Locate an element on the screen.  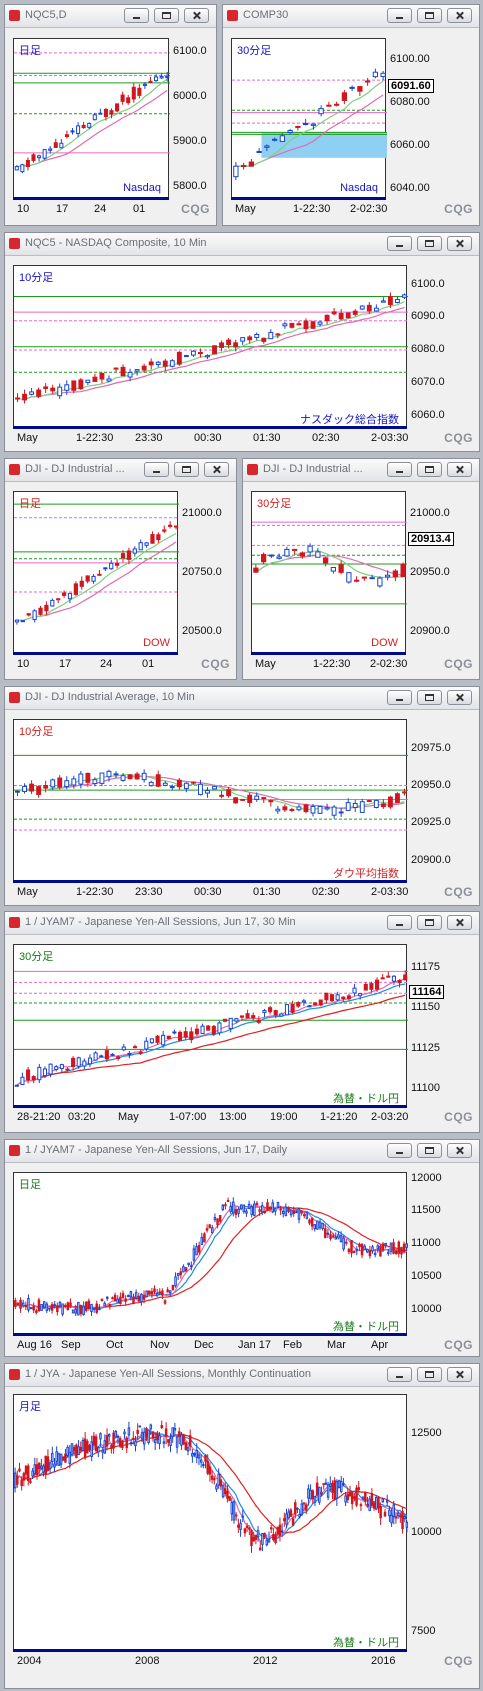
close-icon is located at coordinates (459, 1374).